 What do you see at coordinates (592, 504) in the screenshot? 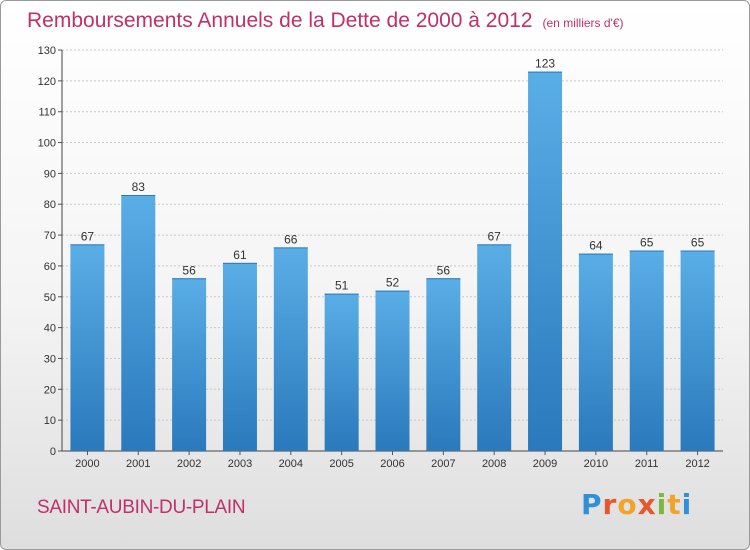
I see `logo-letter: P` at bounding box center [592, 504].